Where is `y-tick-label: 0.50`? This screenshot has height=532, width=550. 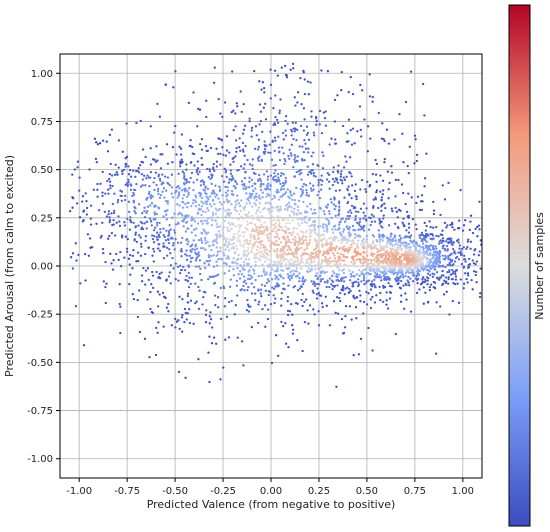 y-tick-label: 0.50 is located at coordinates (42, 170).